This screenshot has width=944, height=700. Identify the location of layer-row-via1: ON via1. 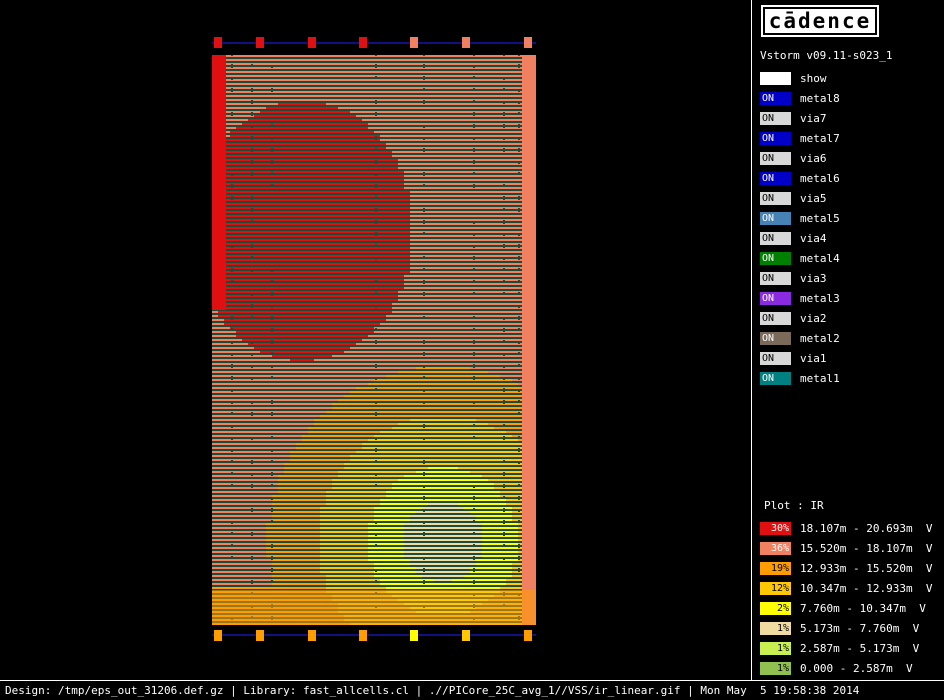
(793, 358).